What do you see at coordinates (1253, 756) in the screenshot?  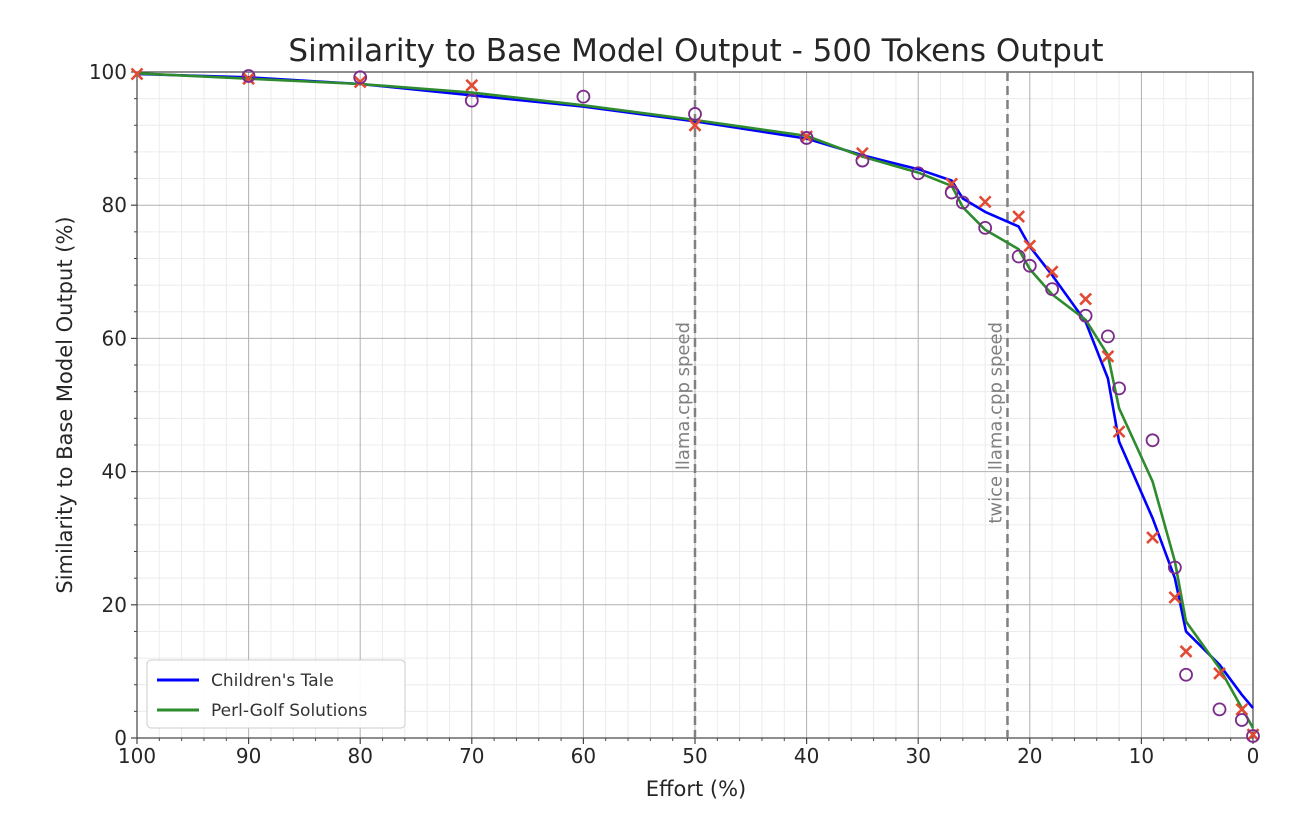 I see `x-tick-label: 0` at bounding box center [1253, 756].